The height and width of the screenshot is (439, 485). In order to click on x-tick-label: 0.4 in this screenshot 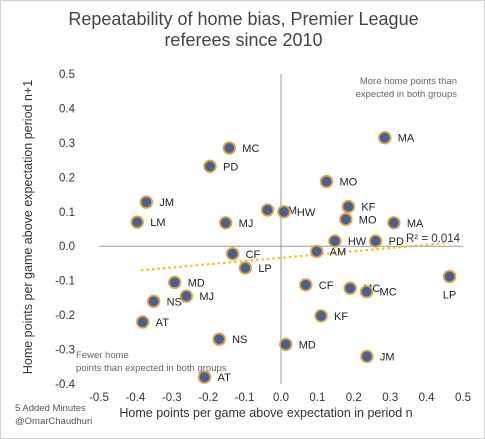, I will do `click(427, 398)`.